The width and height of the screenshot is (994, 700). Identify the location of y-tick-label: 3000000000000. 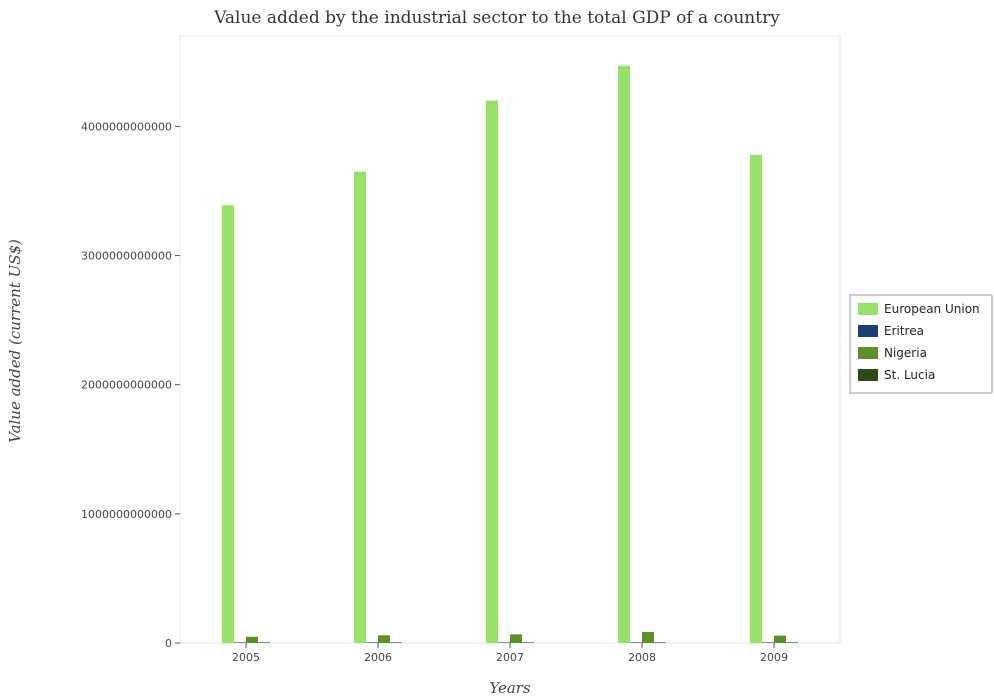
(126, 256).